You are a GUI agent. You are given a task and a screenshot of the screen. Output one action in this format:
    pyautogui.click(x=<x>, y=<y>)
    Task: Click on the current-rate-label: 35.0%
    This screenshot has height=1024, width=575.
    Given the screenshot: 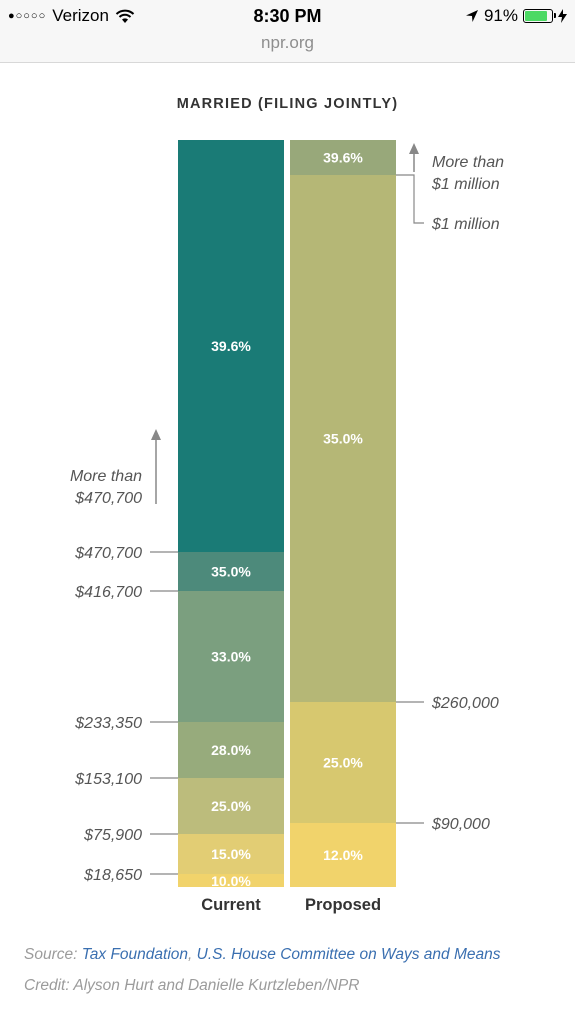 What is the action you would take?
    pyautogui.click(x=231, y=572)
    